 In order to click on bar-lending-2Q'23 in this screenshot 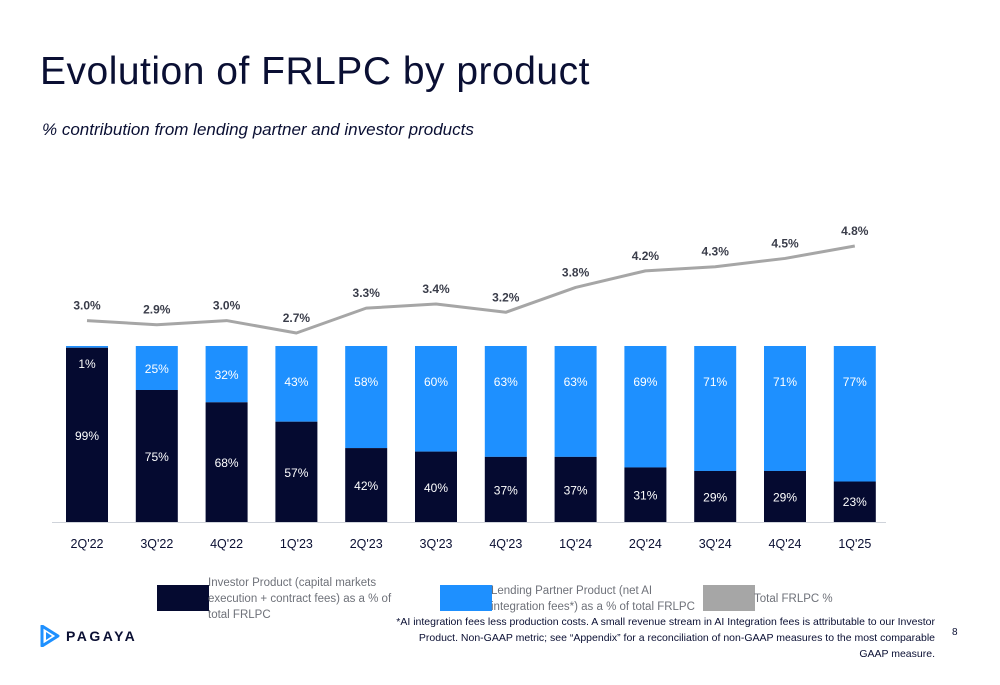, I will do `click(366, 397)`.